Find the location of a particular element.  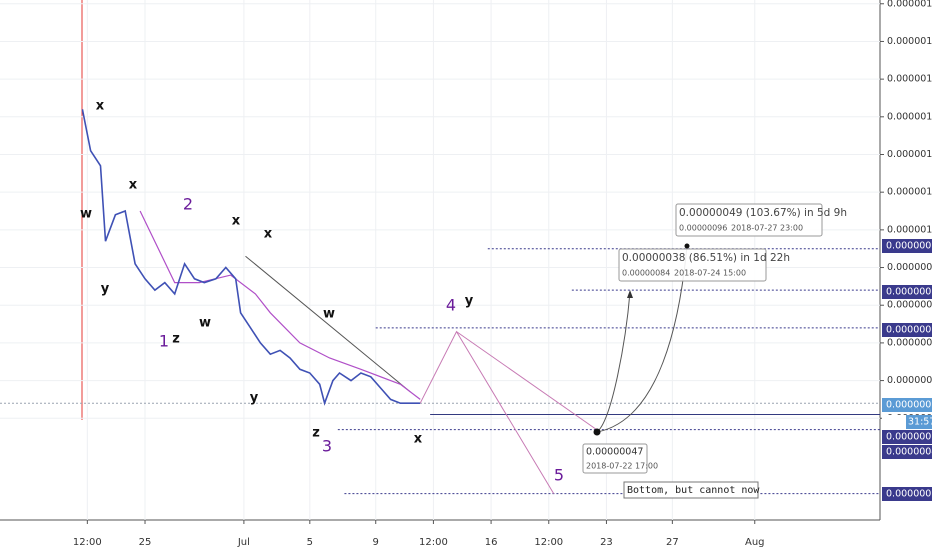

y-tick-label: 0.00000160 is located at coordinates (909, 4).